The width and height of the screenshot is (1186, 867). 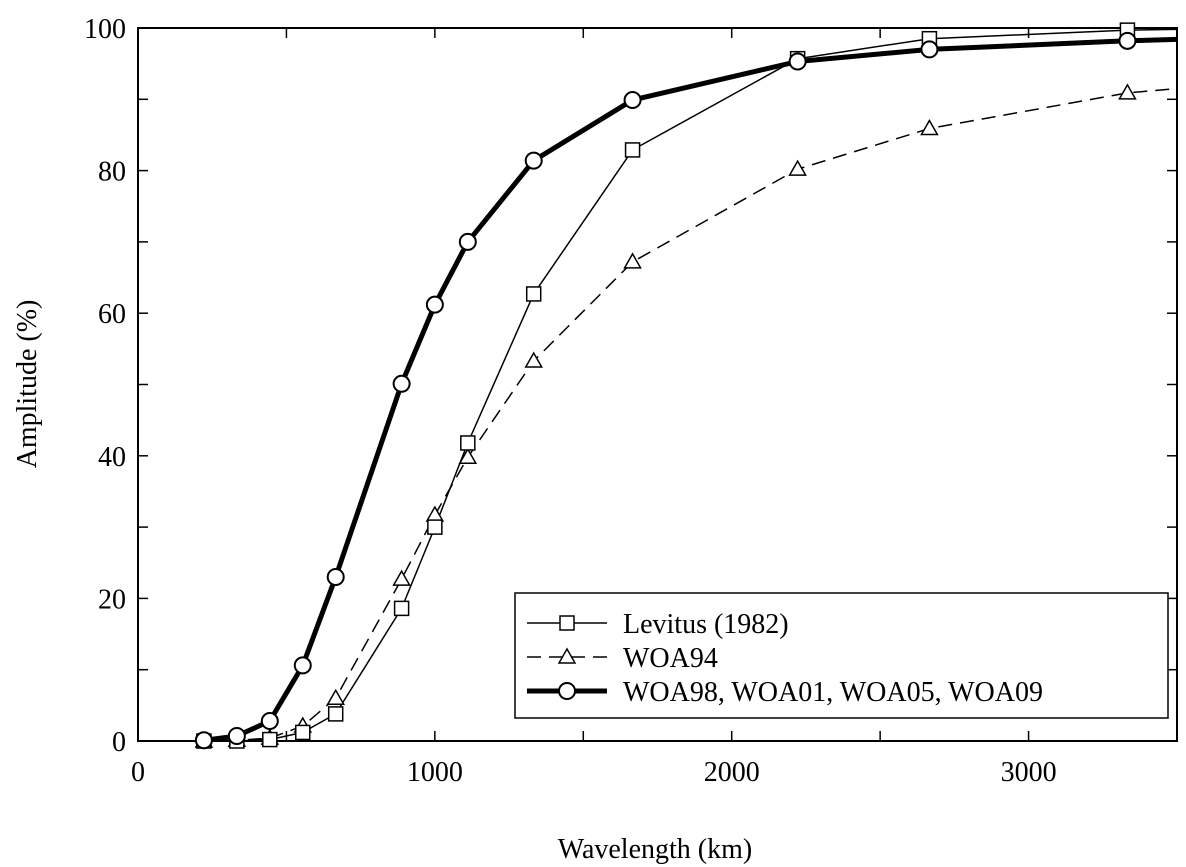 What do you see at coordinates (732, 772) in the screenshot?
I see `x-tick-label: 2000` at bounding box center [732, 772].